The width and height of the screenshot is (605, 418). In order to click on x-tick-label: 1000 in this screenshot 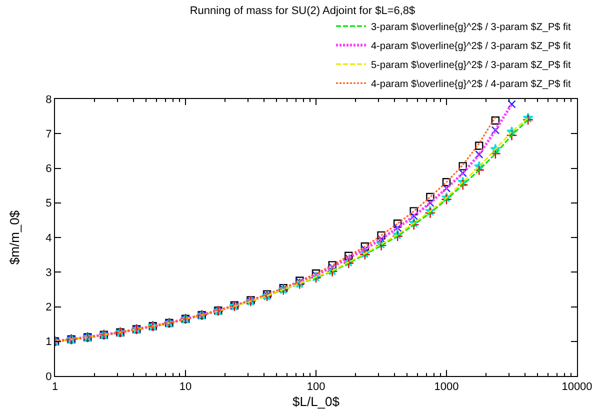, I will do `click(446, 387)`.